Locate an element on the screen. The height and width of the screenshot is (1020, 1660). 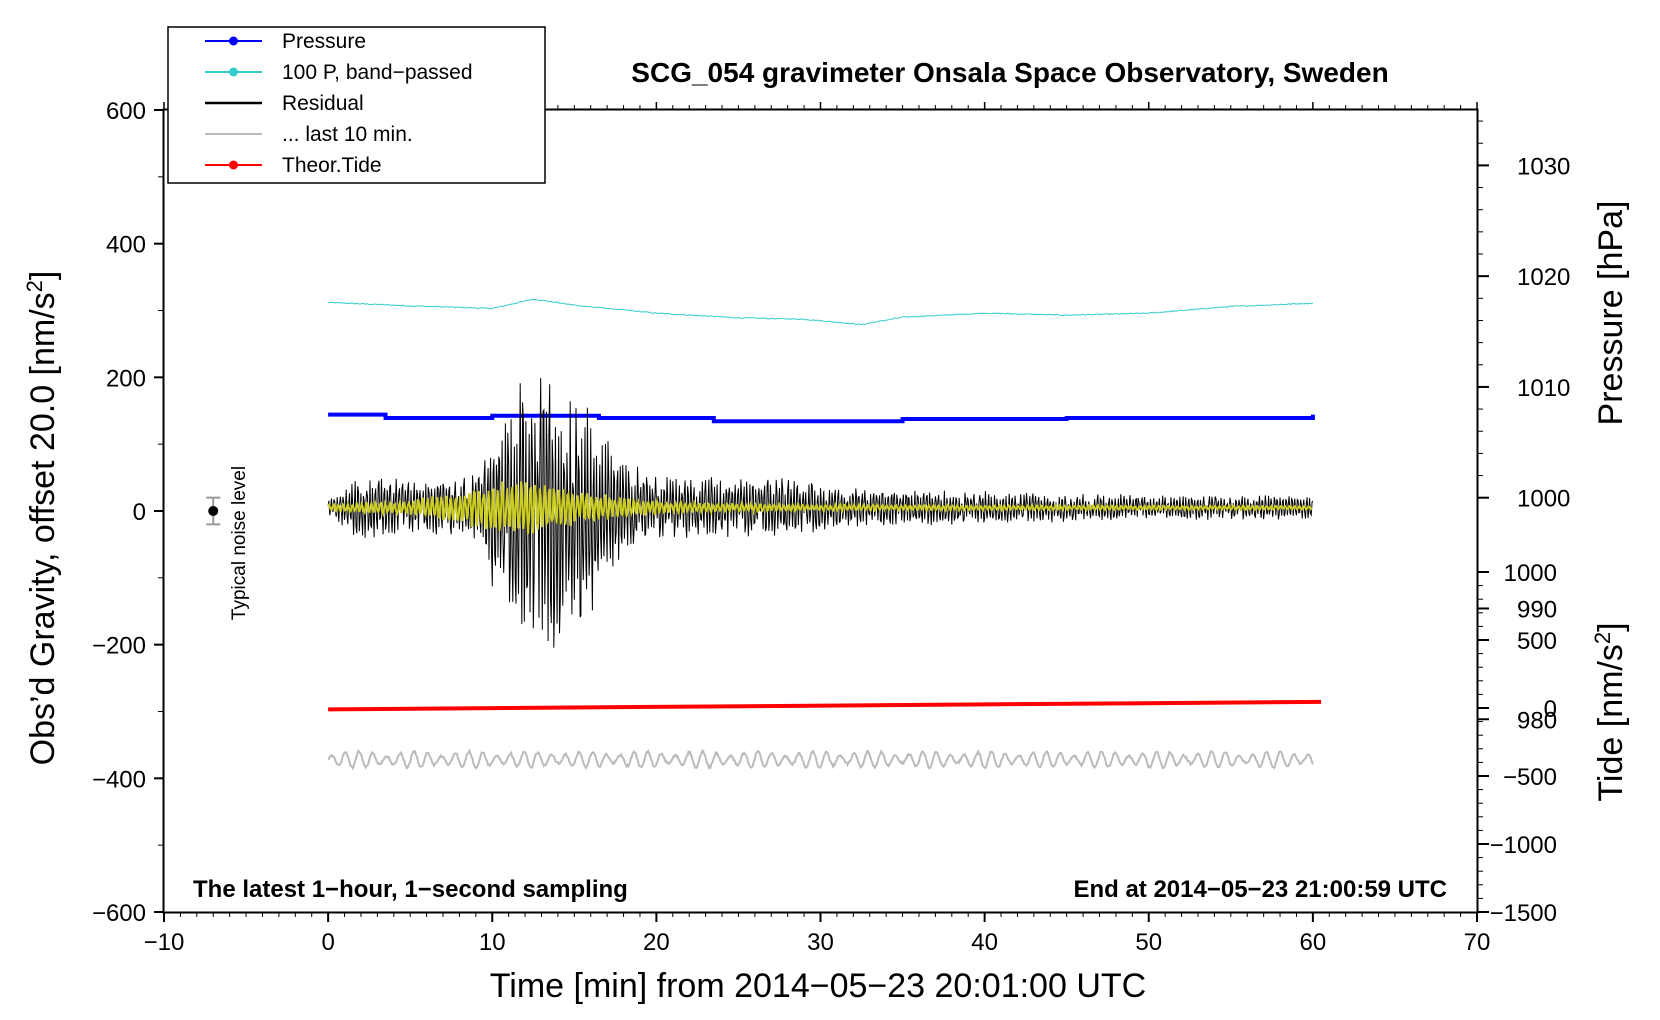
legend-label: Residual is located at coordinates (323, 103).